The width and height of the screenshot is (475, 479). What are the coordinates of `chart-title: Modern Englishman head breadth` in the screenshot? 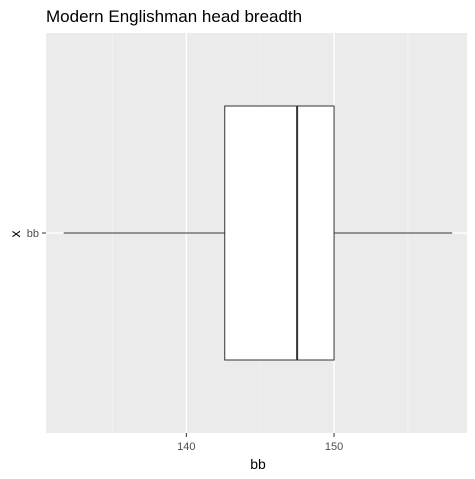 It's located at (174, 16).